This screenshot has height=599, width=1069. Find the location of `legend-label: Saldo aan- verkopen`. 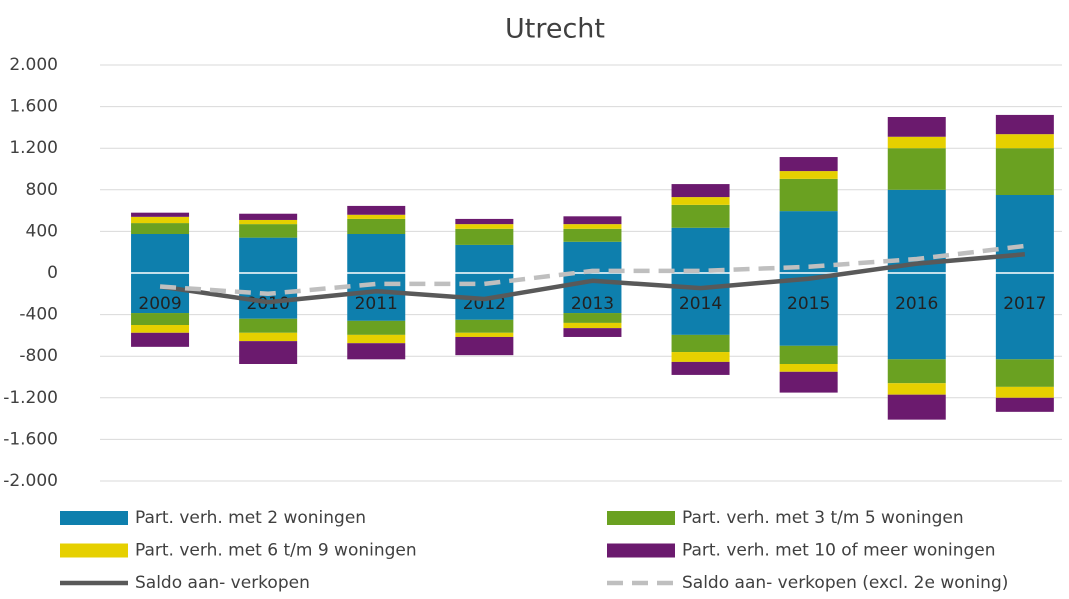

legend-label: Saldo aan- verkopen is located at coordinates (222, 583).